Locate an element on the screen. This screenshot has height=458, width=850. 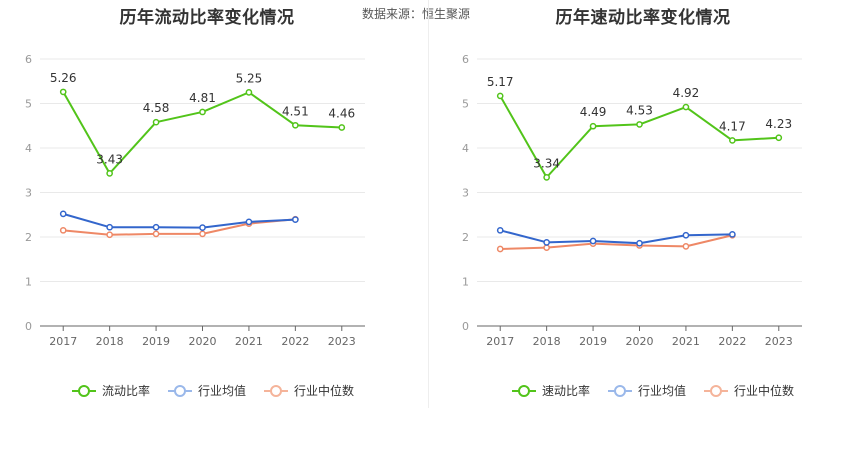
left-x-tick-label: 2020 is located at coordinates (203, 341).